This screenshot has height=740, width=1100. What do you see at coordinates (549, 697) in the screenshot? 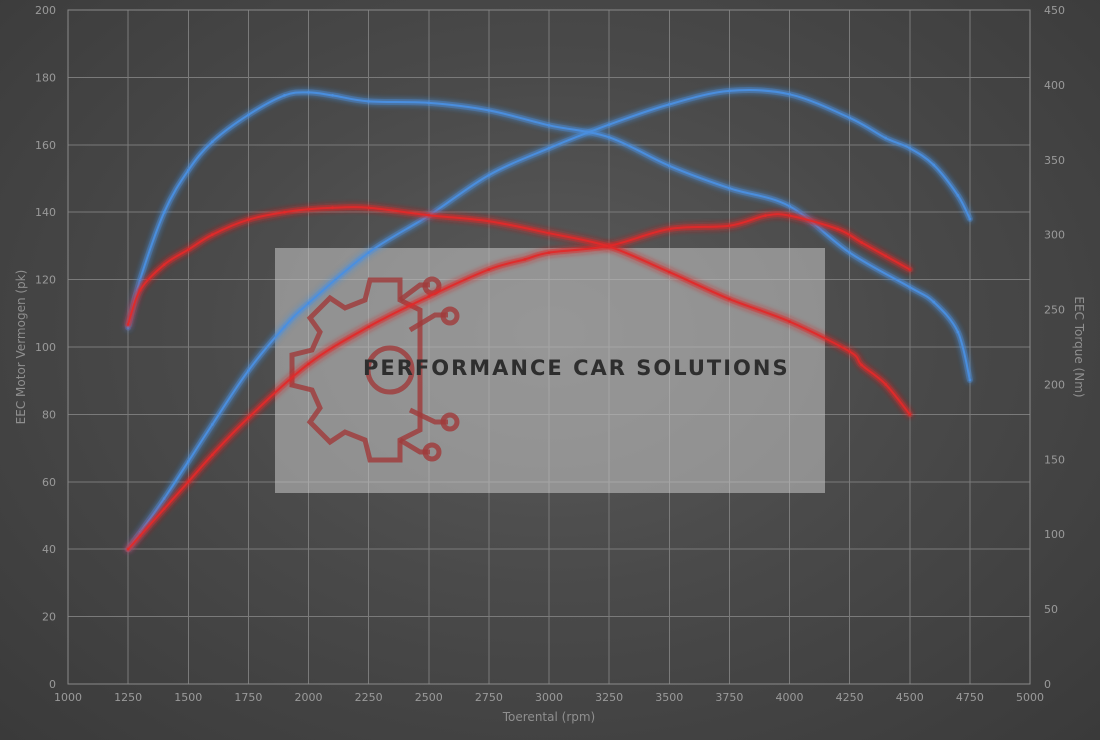
I see `x-tick-label: 3000` at bounding box center [549, 697].